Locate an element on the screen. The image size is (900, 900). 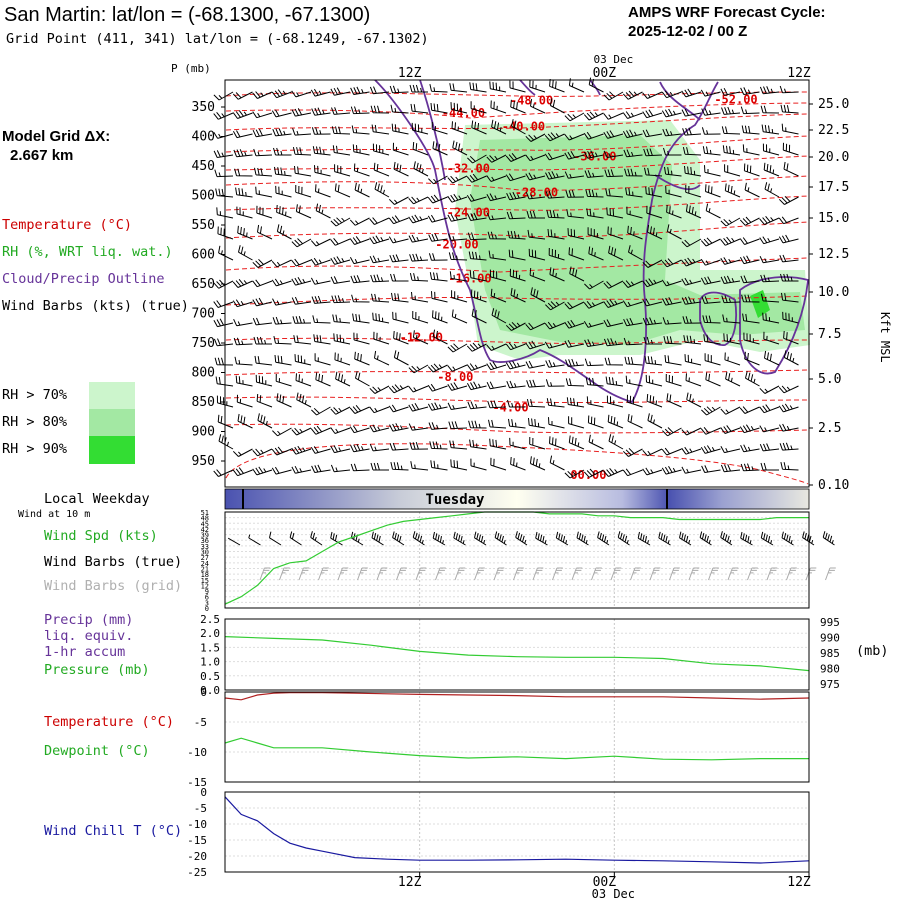
pressure-tick-label: 550 is located at coordinates (203, 225).